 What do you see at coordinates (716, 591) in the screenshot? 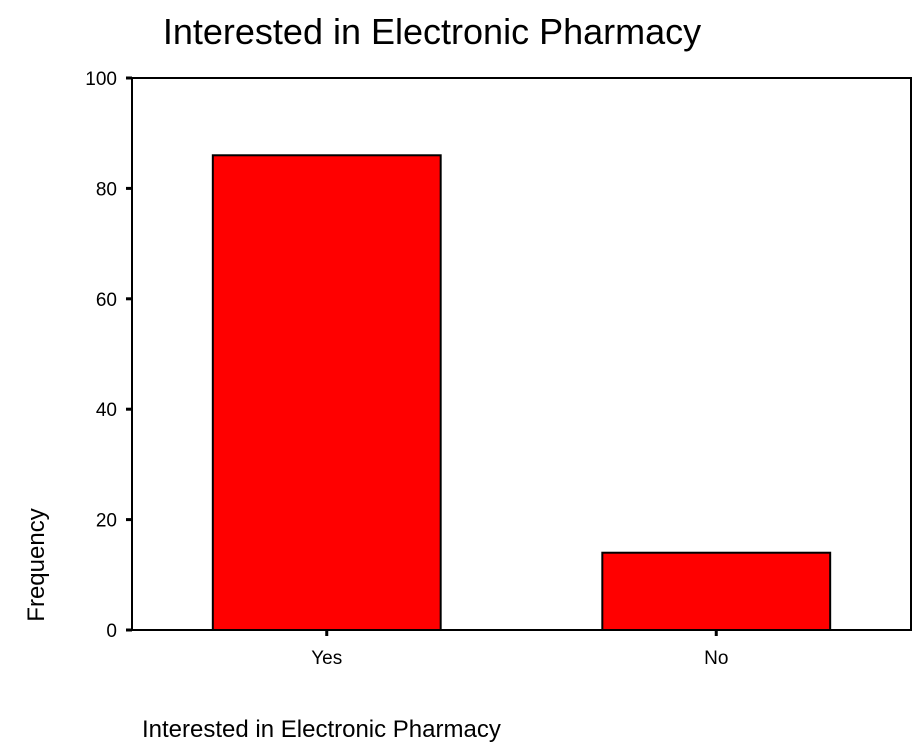
I see `bar-no` at bounding box center [716, 591].